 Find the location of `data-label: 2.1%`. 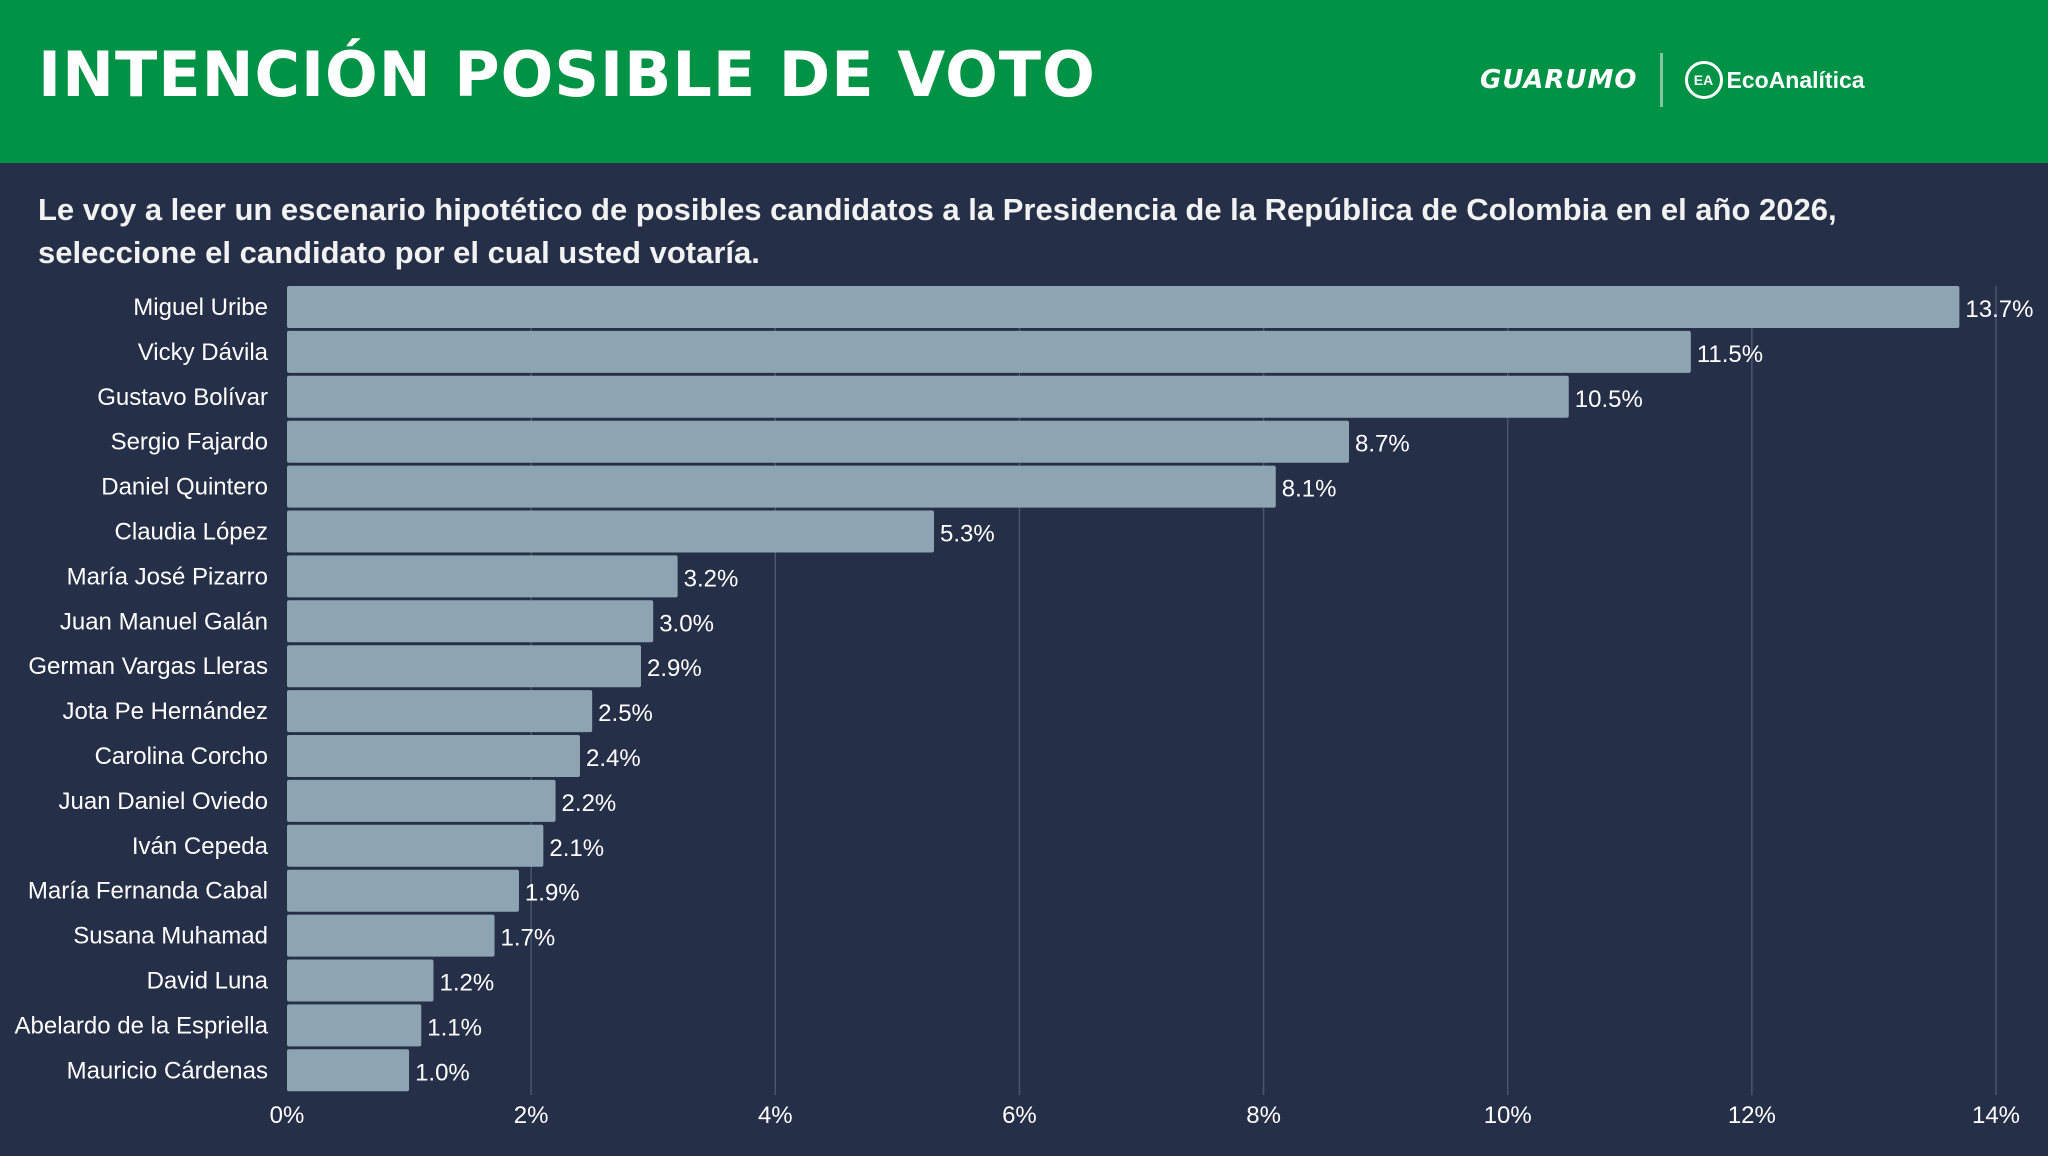

data-label: 2.1% is located at coordinates (576, 848).